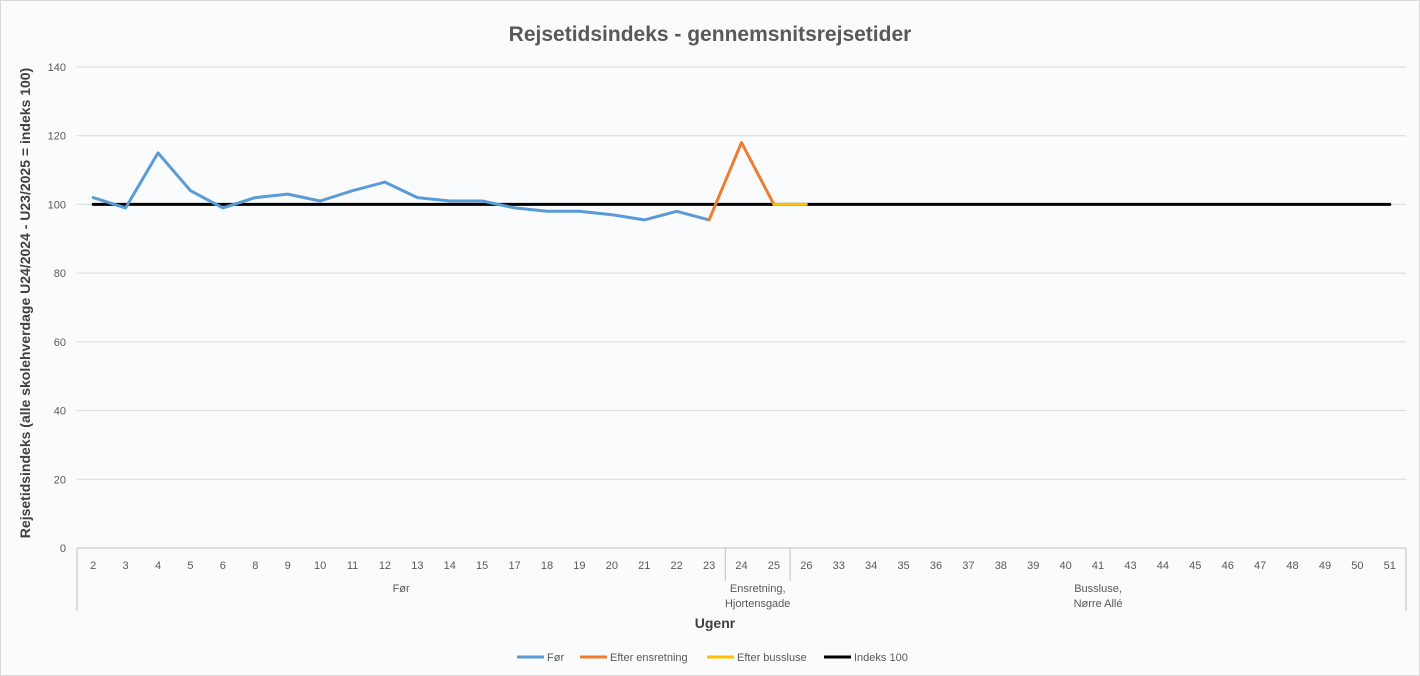 The height and width of the screenshot is (676, 1420). Describe the element at coordinates (1292, 566) in the screenshot. I see `x-tick-label: 48` at that location.